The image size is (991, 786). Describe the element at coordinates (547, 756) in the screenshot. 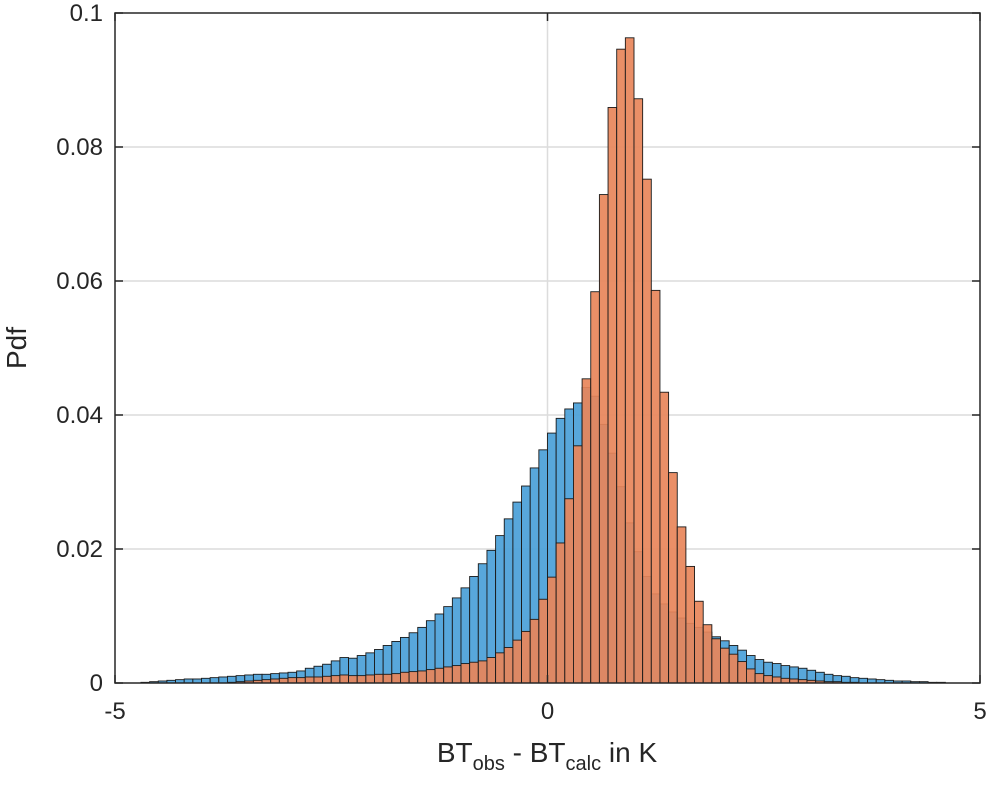

I see `x-axis-title: BTobs - BTcalc in K` at that location.